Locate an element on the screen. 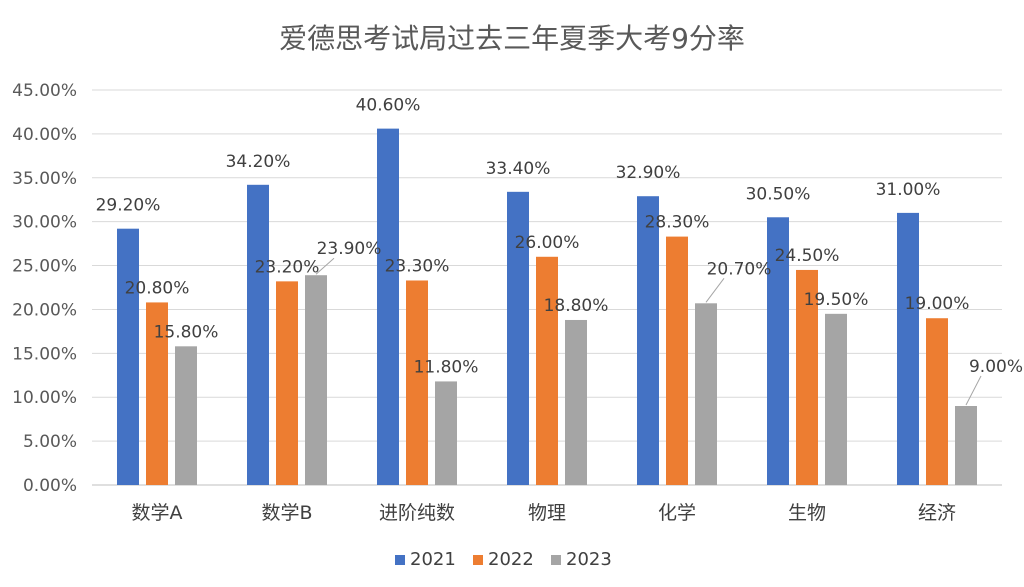  data-label: 40.60% is located at coordinates (388, 106).